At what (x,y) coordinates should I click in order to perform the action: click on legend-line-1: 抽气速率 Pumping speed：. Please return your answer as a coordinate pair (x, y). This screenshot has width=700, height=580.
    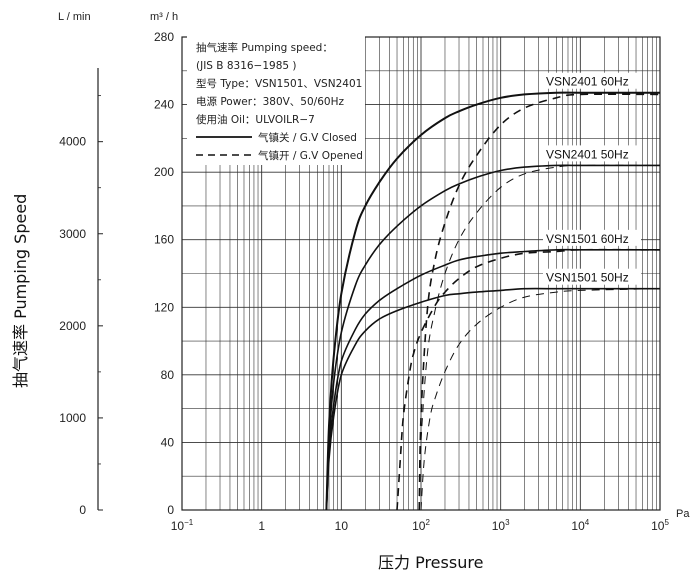
    Looking at the image, I should click on (264, 47).